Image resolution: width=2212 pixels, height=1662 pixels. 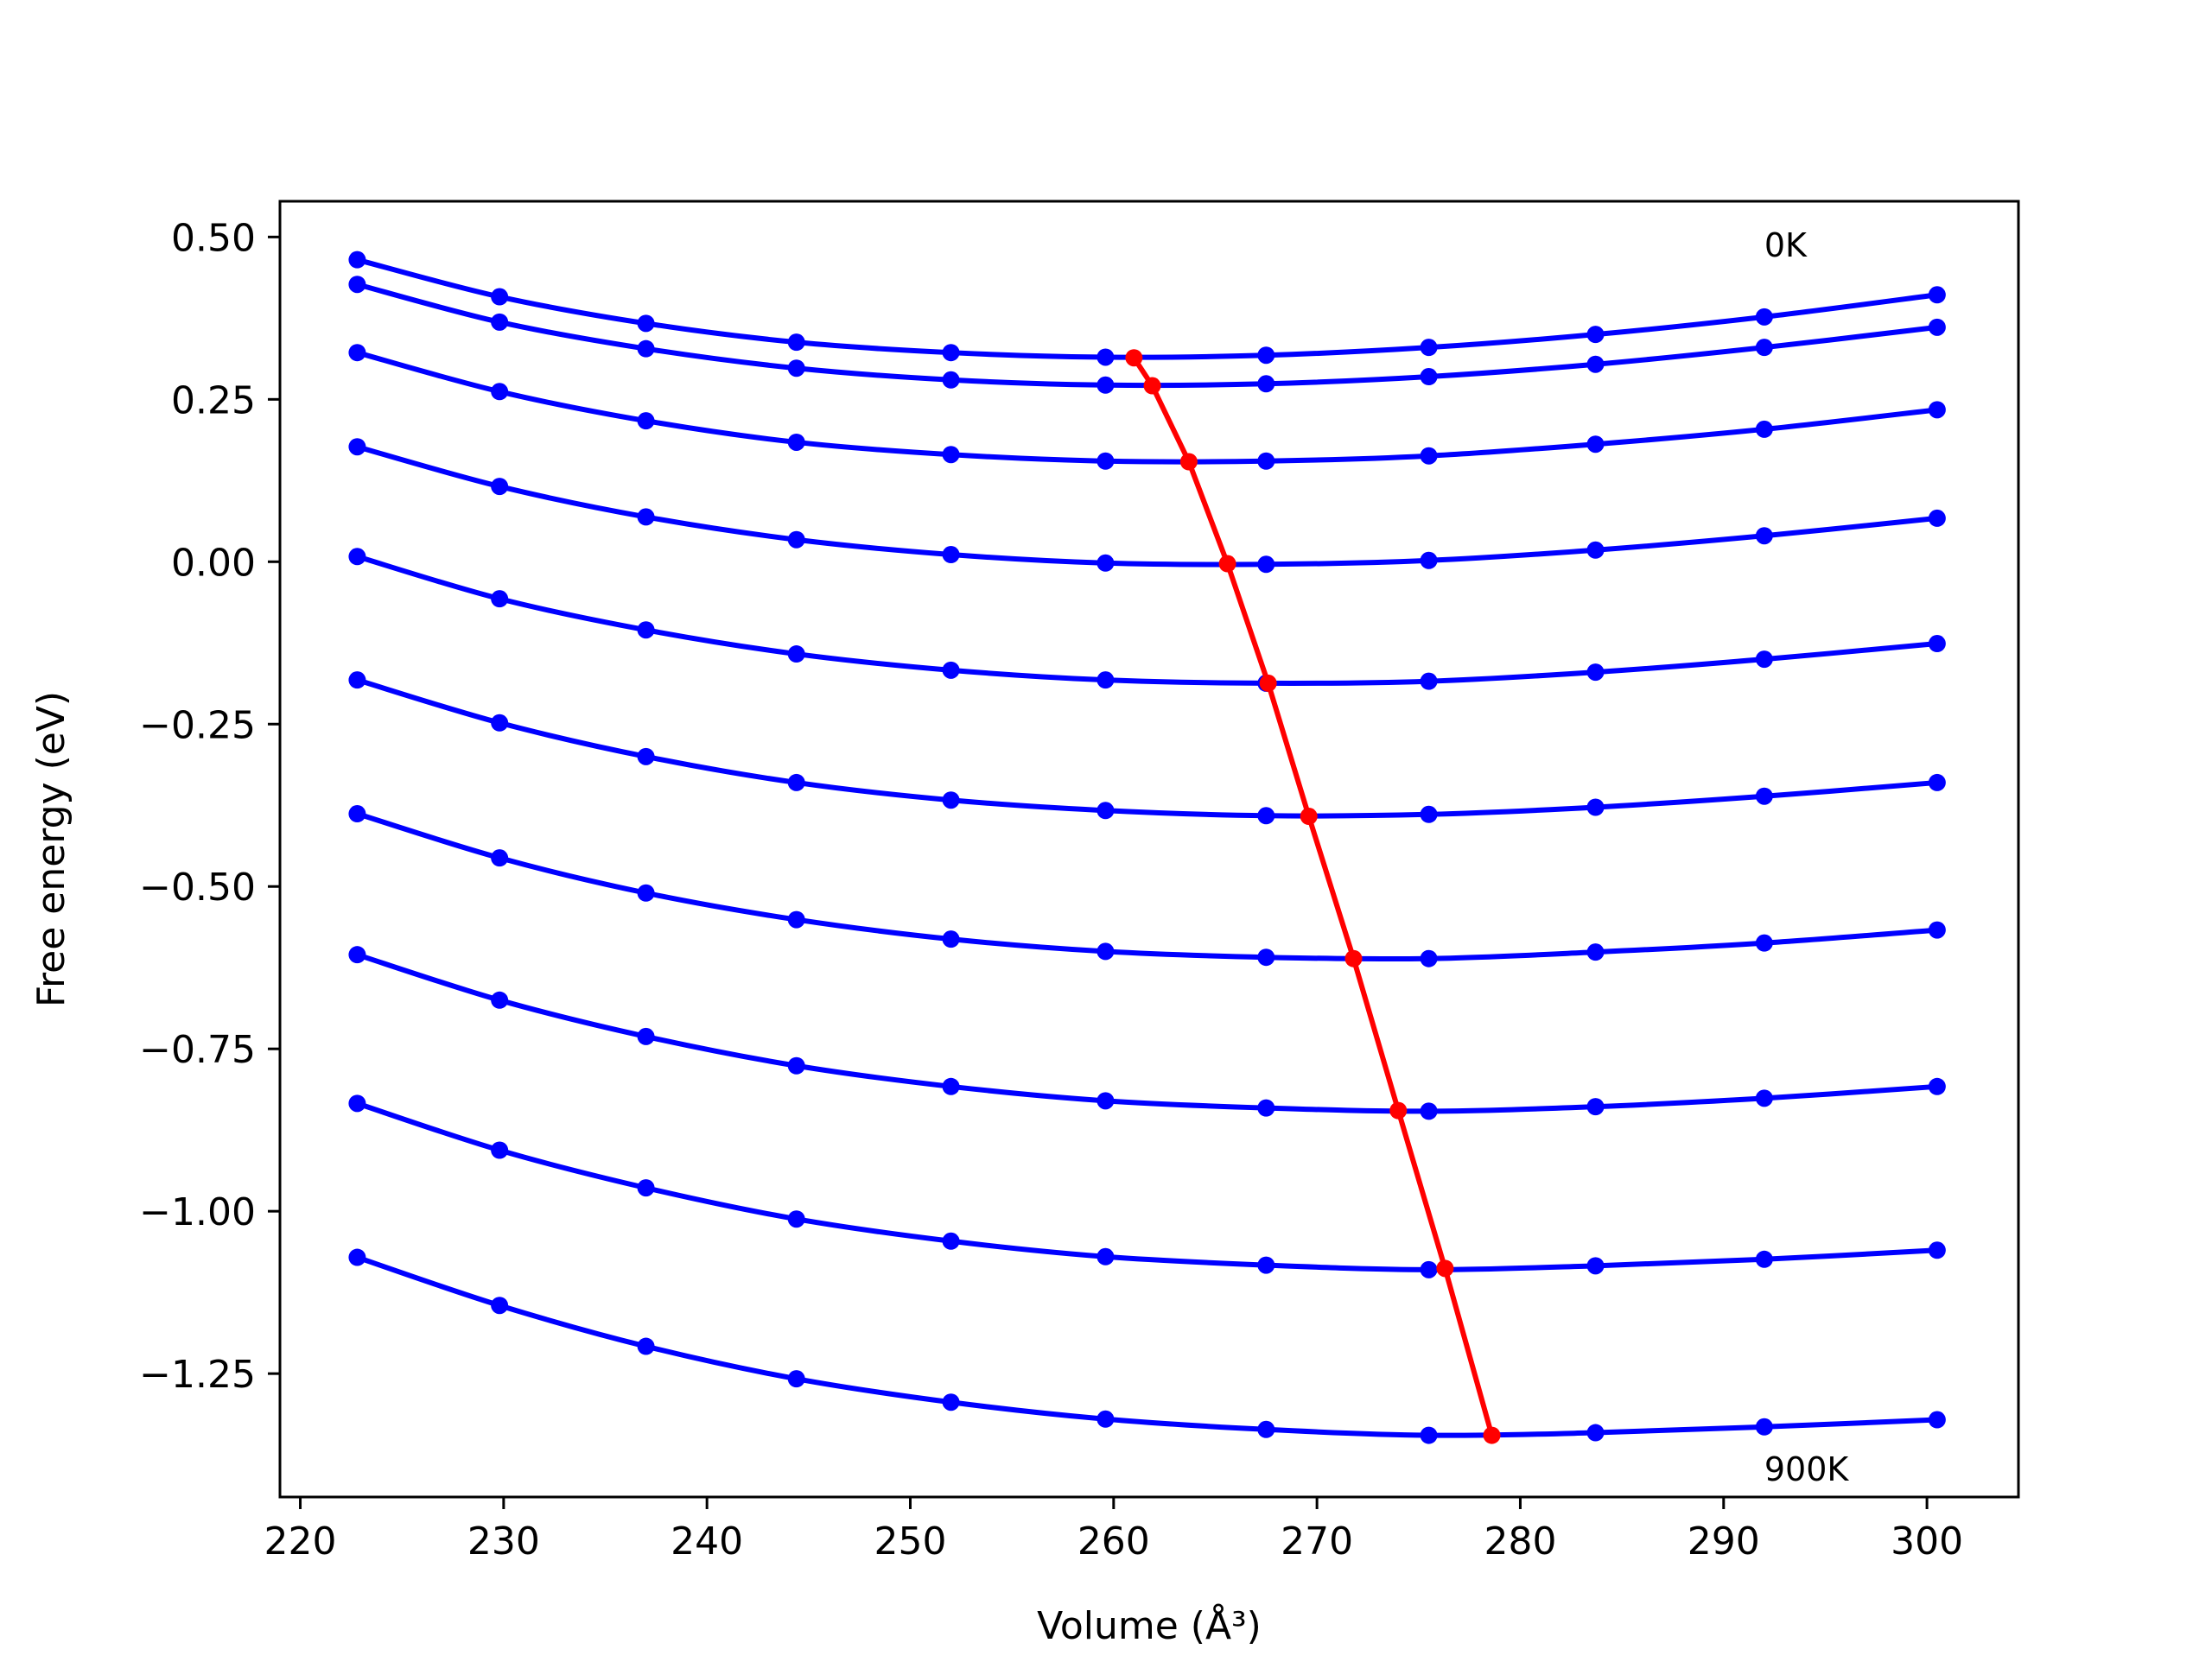 I want to click on x-tick-label: 260, so click(x=1113, y=1541).